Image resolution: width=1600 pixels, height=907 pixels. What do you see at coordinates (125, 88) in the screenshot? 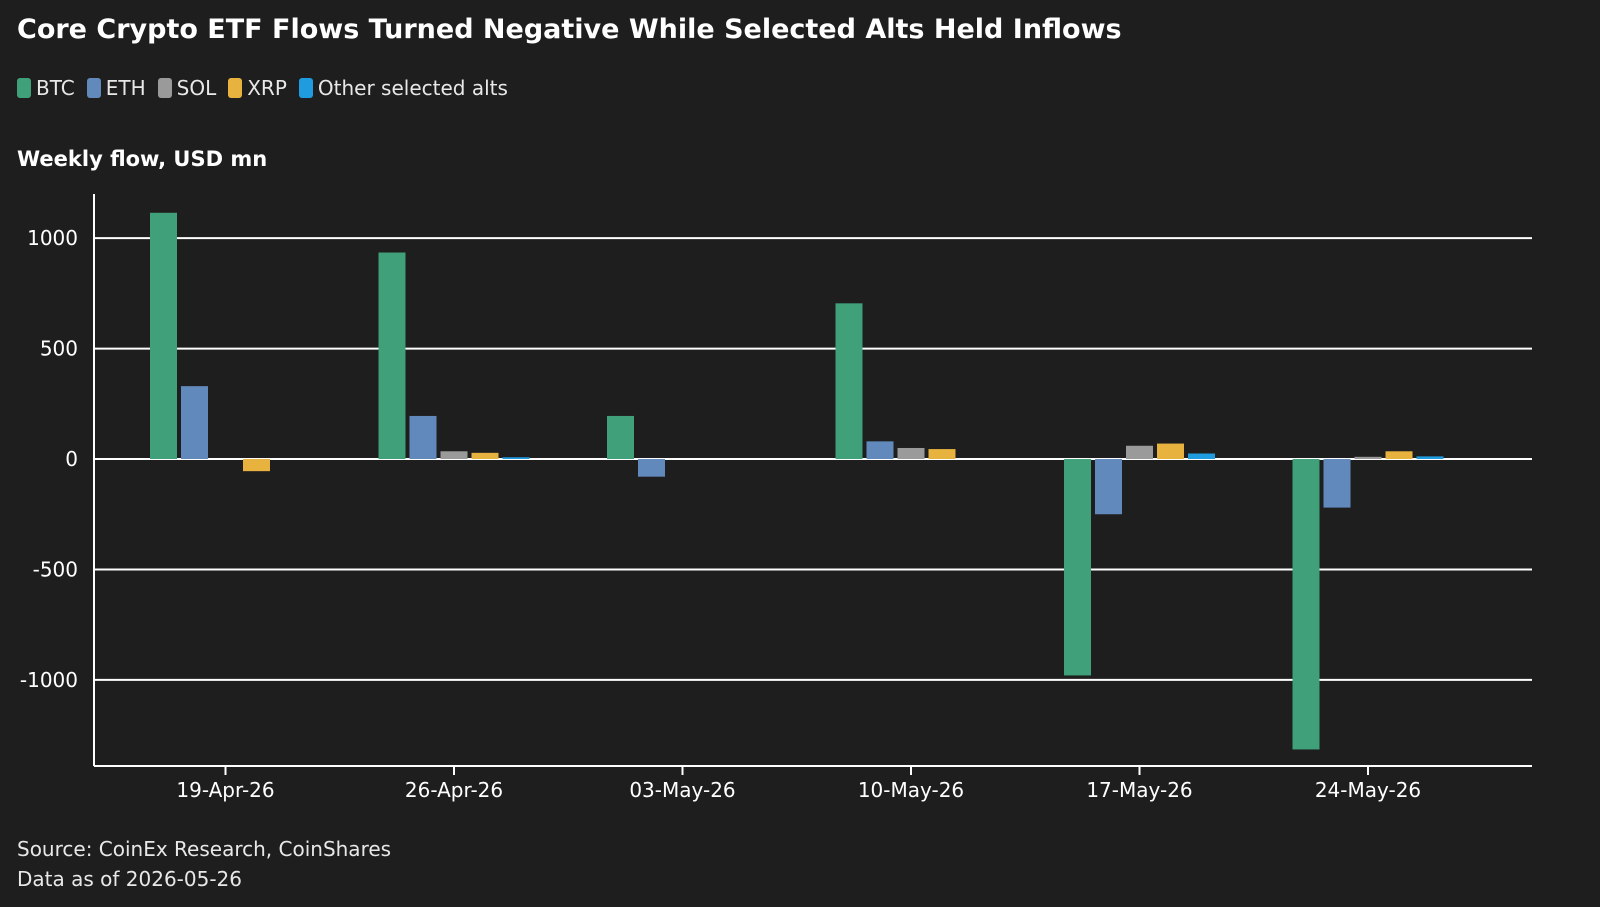
I see `legend-label: ETH` at bounding box center [125, 88].